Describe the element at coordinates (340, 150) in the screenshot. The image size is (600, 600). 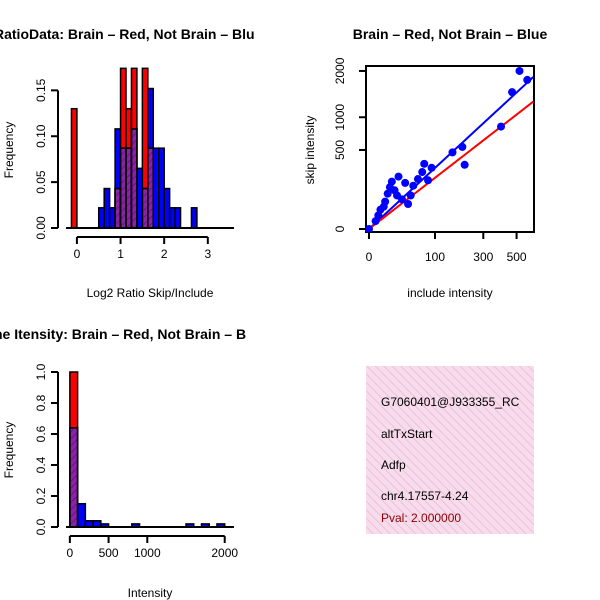
I see `y-tick-label: 500` at that location.